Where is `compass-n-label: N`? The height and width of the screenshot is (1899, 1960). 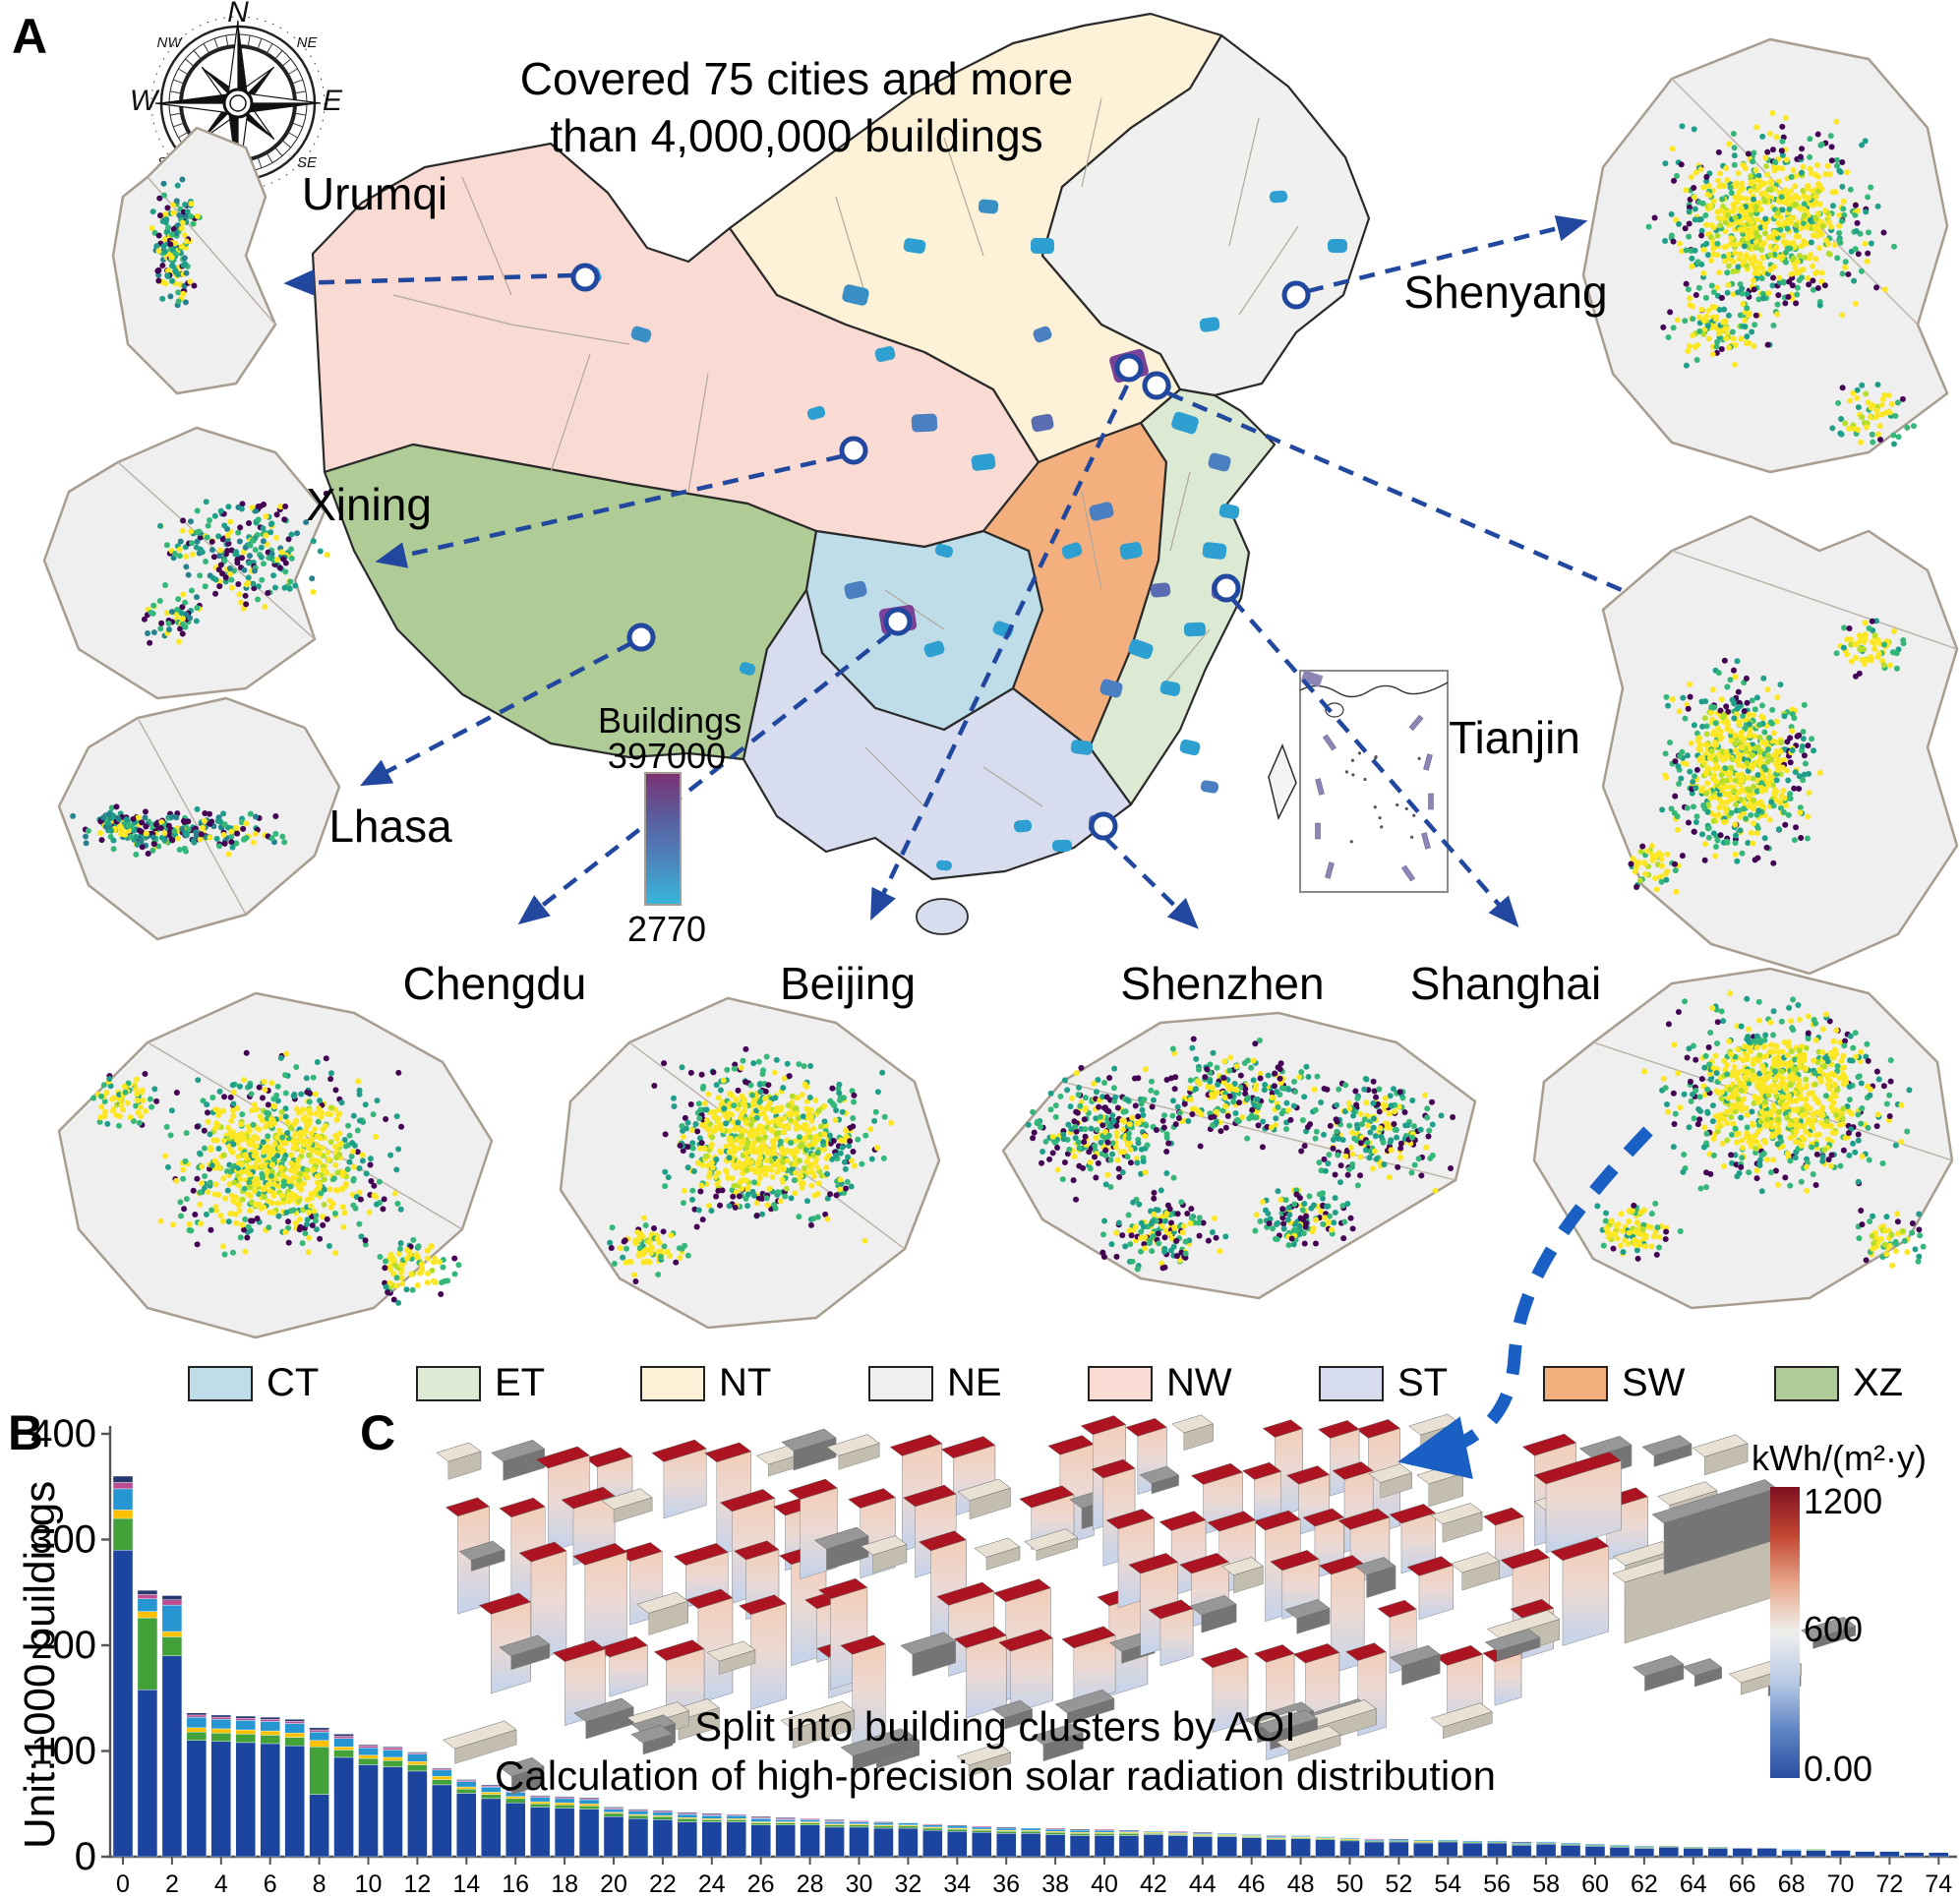
compass-n-label: N is located at coordinates (238, 14).